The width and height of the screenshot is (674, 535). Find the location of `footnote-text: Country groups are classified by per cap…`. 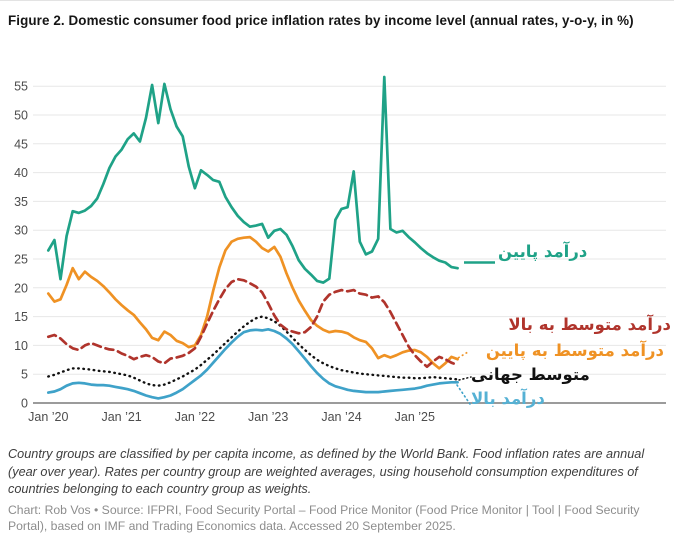

footnote-text: Country groups are classified by per cap… is located at coordinates (326, 472).